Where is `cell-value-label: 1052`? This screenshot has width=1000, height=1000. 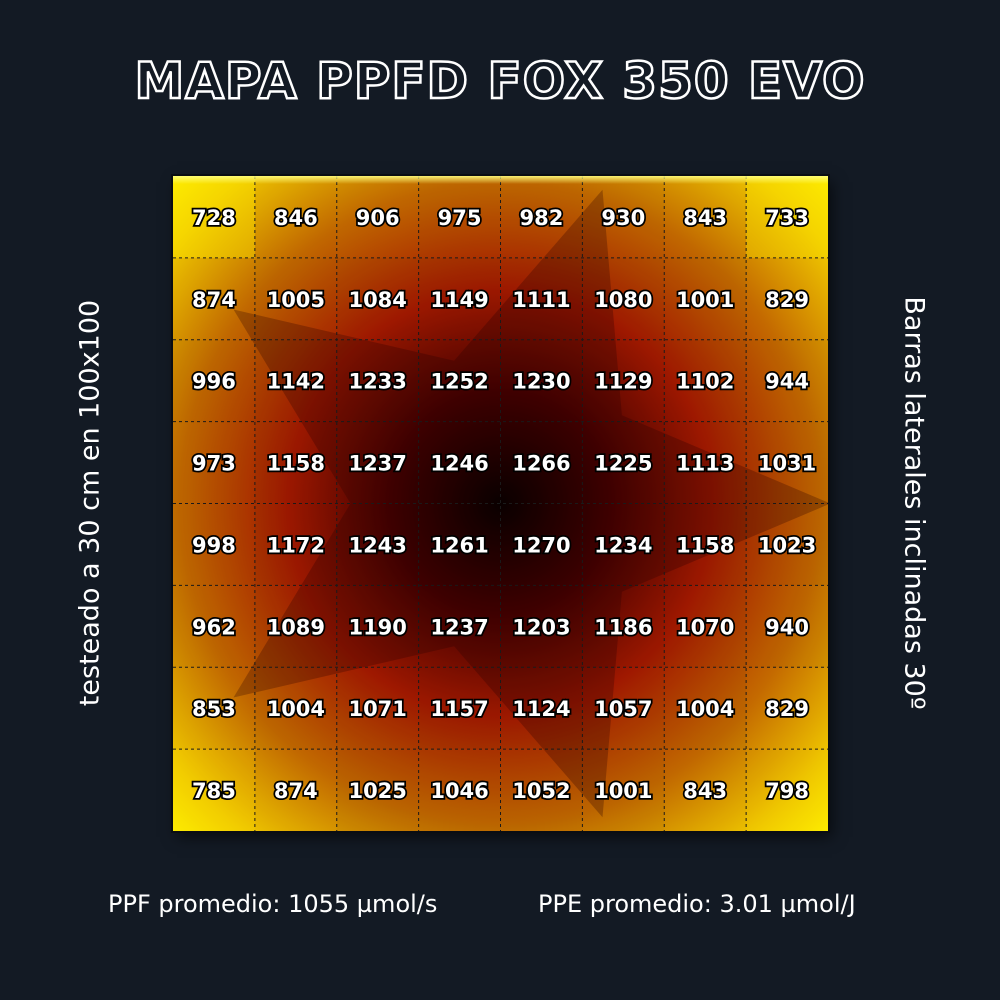
cell-value-label: 1052 is located at coordinates (541, 791).